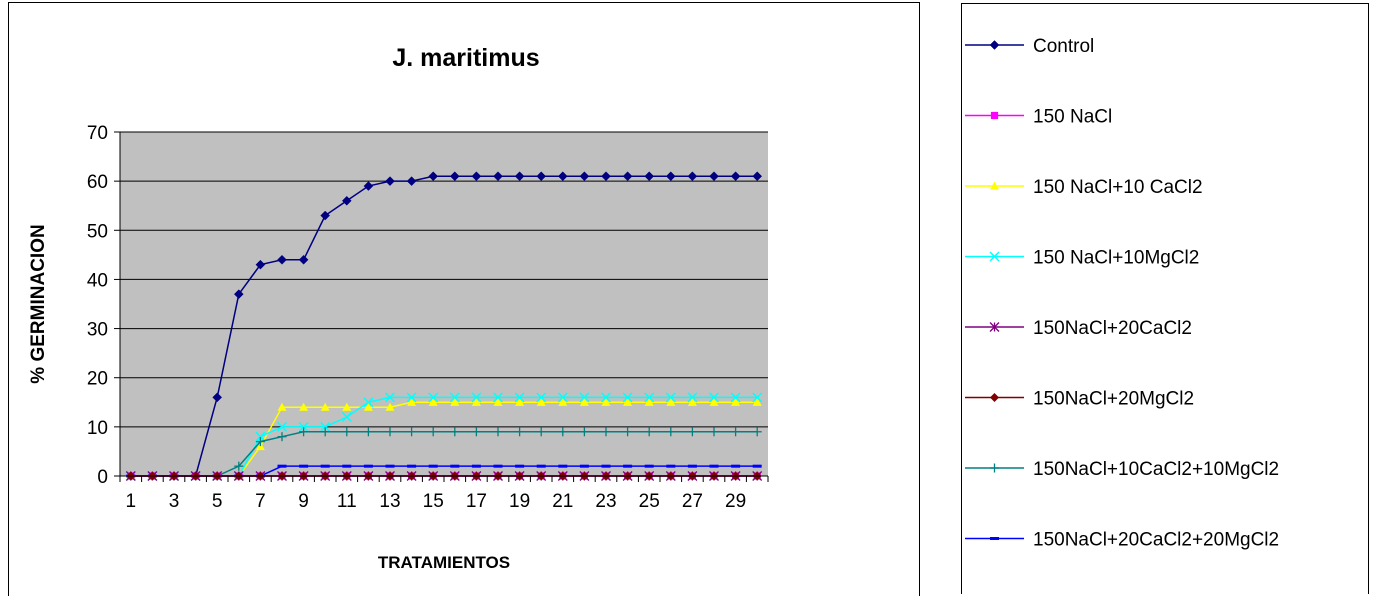 Image resolution: width=1376 pixels, height=600 pixels. Describe the element at coordinates (1156, 469) in the screenshot. I see `legend-label: 150NaCl+10CaCl2+10MgCl2` at that location.